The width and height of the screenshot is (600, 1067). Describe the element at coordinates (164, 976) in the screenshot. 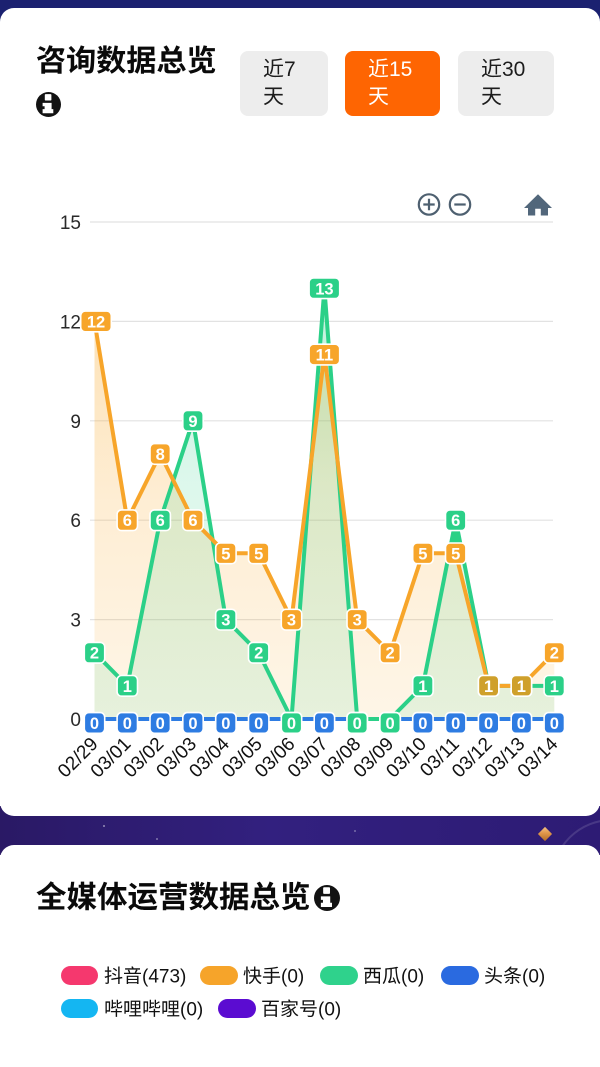

I see `svg-text: (473)` at that location.